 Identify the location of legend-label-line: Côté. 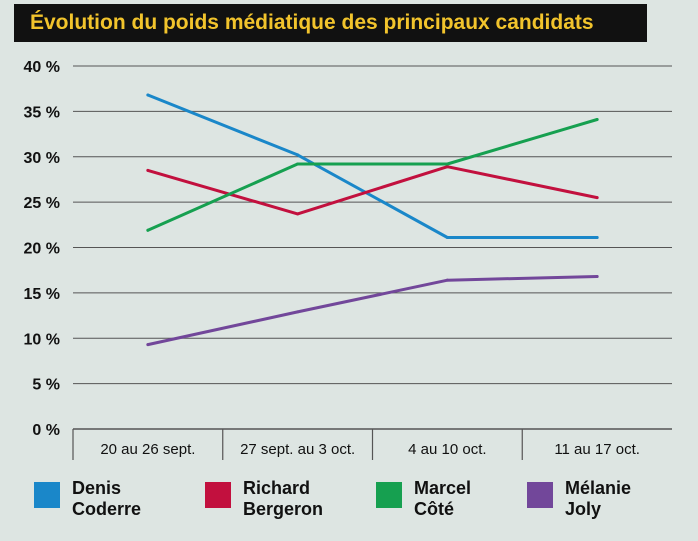
(434, 509).